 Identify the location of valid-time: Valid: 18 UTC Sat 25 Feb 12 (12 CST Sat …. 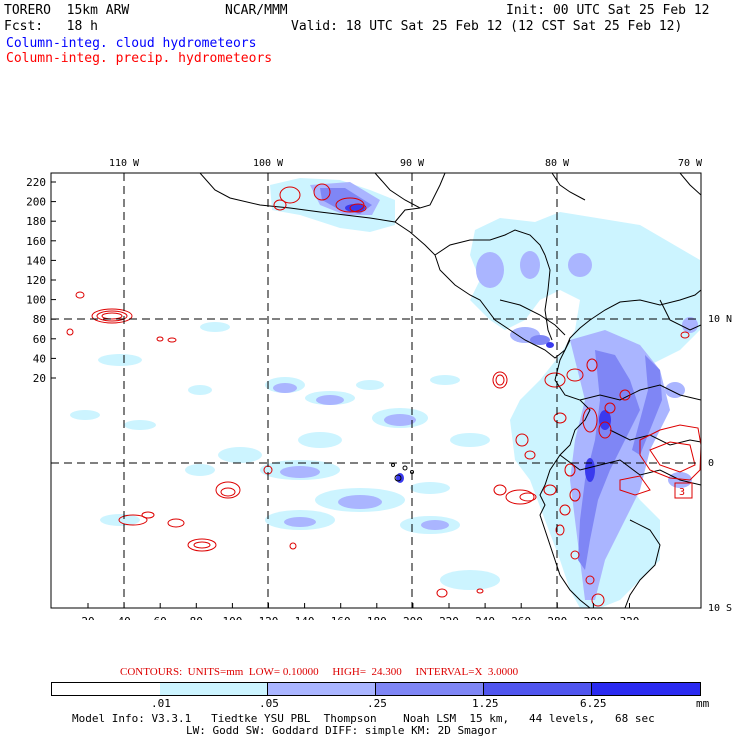
(487, 26).